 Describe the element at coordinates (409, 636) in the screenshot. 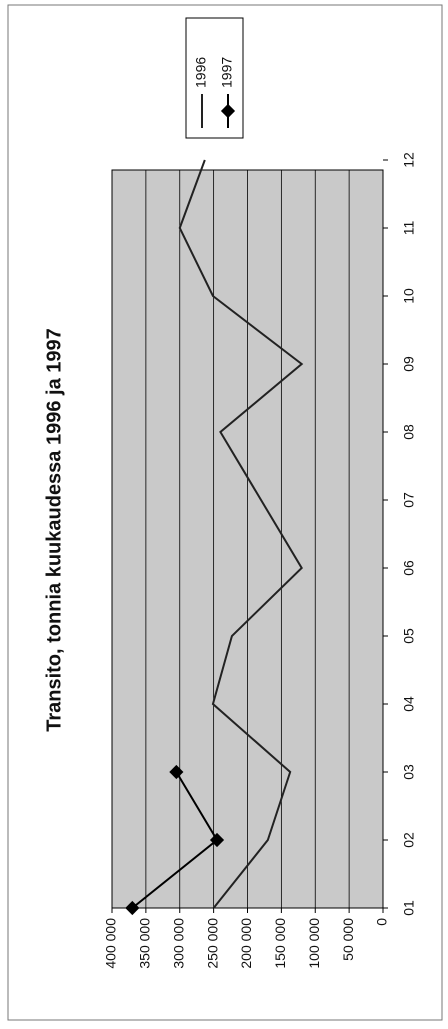

I see `x-tick-label: 05` at that location.